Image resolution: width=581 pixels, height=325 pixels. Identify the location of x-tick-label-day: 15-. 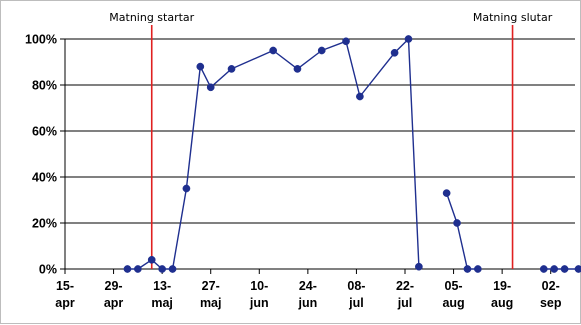
(65, 286).